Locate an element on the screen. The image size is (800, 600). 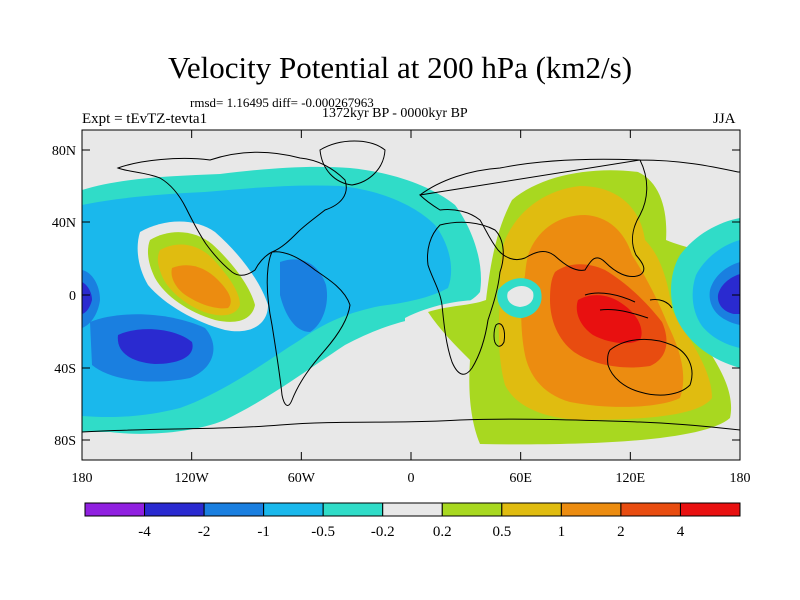
colorbar-label: -4 is located at coordinates (144, 532).